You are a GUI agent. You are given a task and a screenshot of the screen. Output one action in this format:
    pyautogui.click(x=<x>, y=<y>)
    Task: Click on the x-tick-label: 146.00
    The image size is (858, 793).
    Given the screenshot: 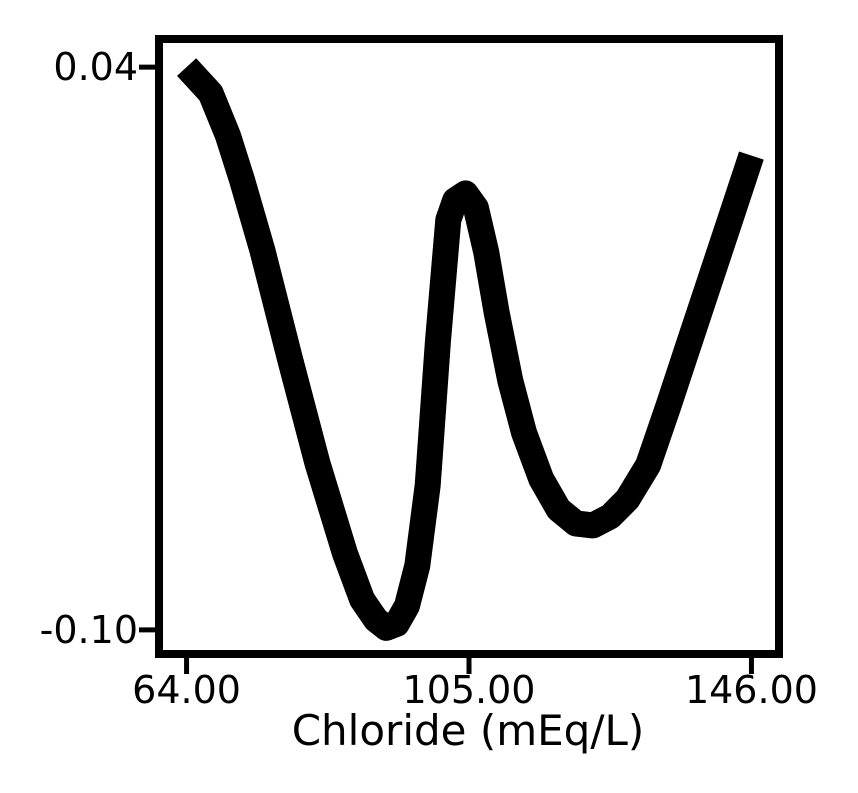 What is the action you would take?
    pyautogui.click(x=751, y=690)
    